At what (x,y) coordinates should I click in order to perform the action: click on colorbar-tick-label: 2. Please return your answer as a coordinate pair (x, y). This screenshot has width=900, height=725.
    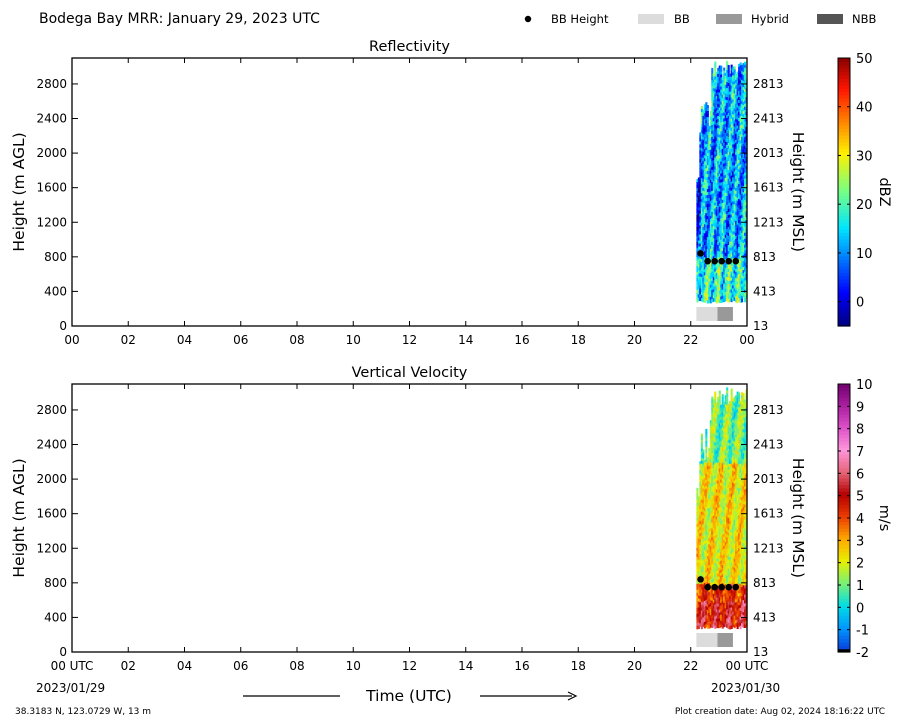
    Looking at the image, I should click on (860, 564).